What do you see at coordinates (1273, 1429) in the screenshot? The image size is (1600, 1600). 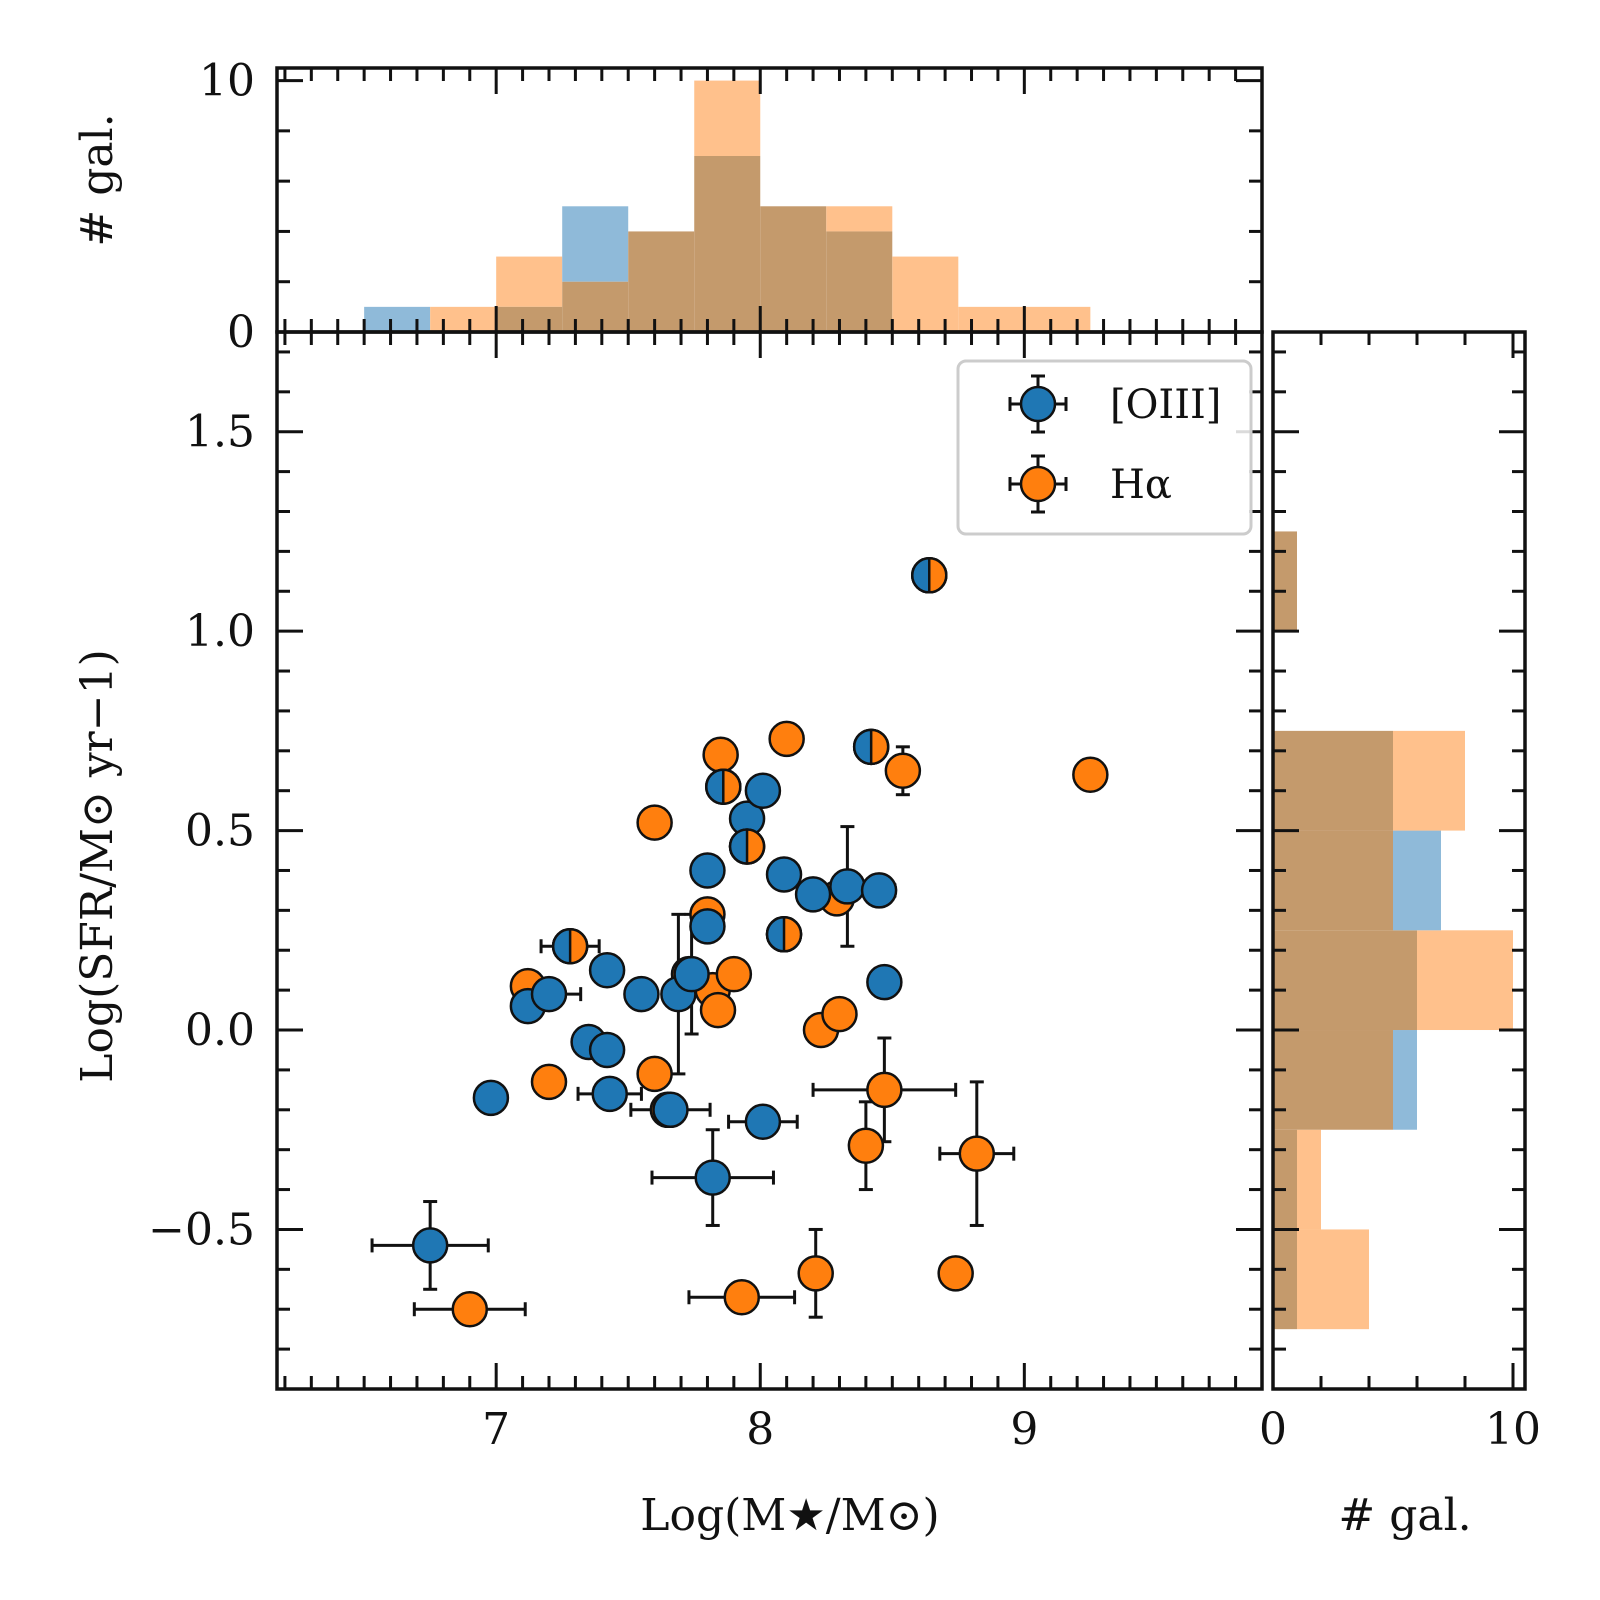 I see `right-hist-x-tick-label-0: 0` at bounding box center [1273, 1429].